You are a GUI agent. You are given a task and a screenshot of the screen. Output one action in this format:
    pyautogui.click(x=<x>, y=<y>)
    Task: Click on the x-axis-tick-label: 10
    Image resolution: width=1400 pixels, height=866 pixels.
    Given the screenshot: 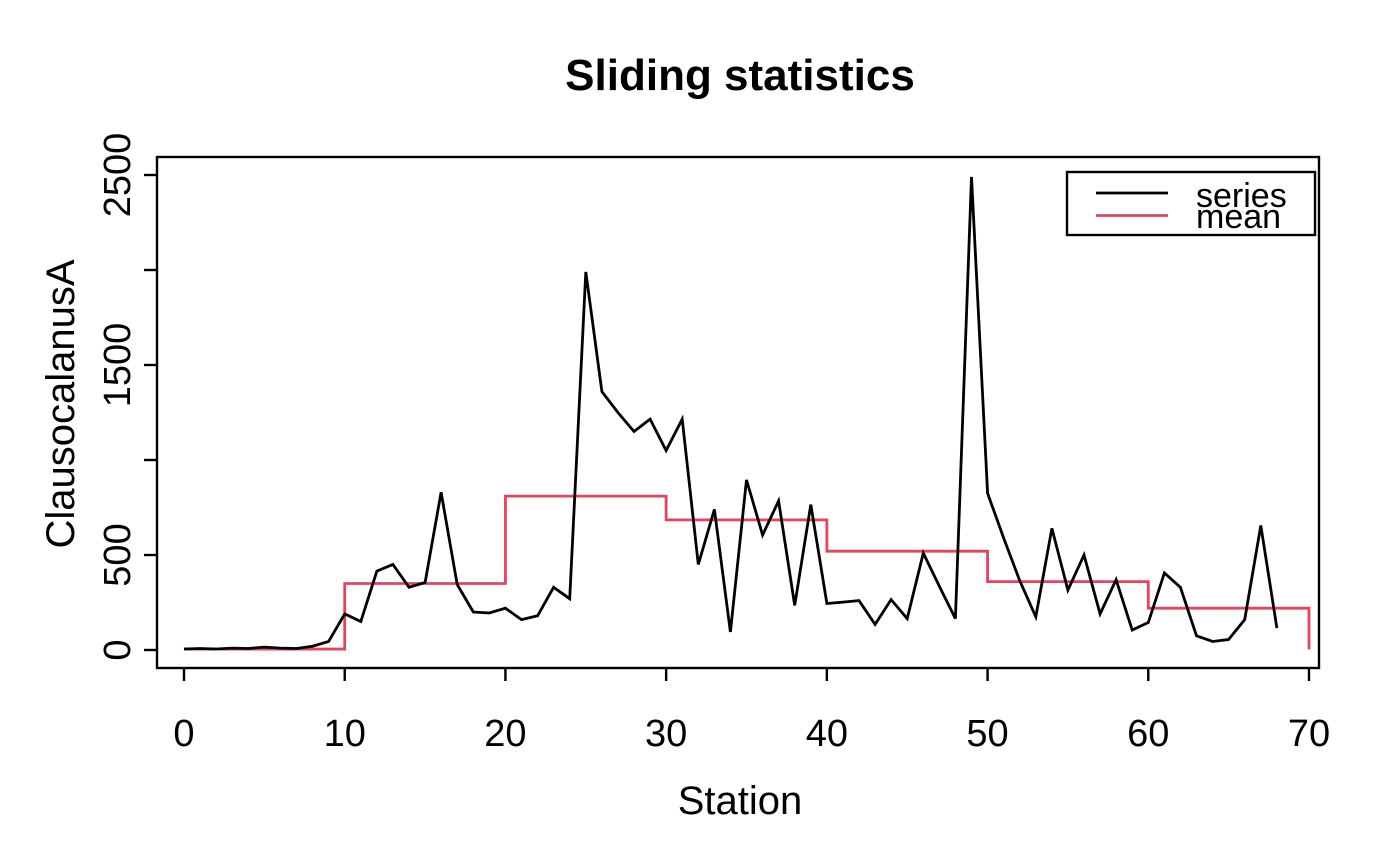 What is the action you would take?
    pyautogui.click(x=345, y=734)
    